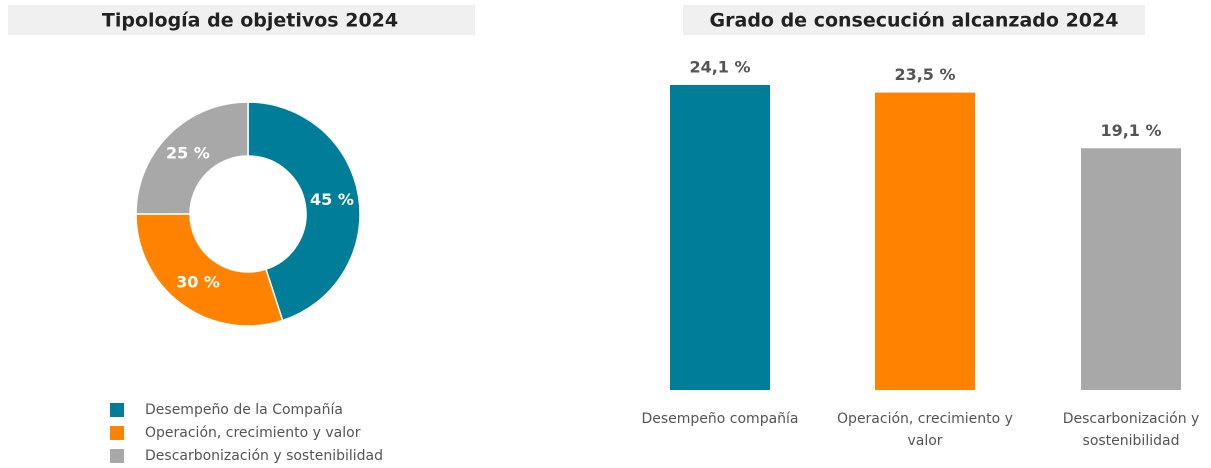  I want to click on data-label: 23,5 %, so click(924, 74).